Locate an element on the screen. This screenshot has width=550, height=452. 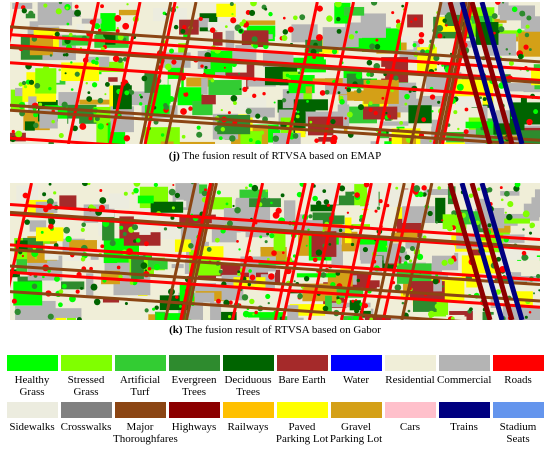
legend-item: Water is located at coordinates (356, 370).